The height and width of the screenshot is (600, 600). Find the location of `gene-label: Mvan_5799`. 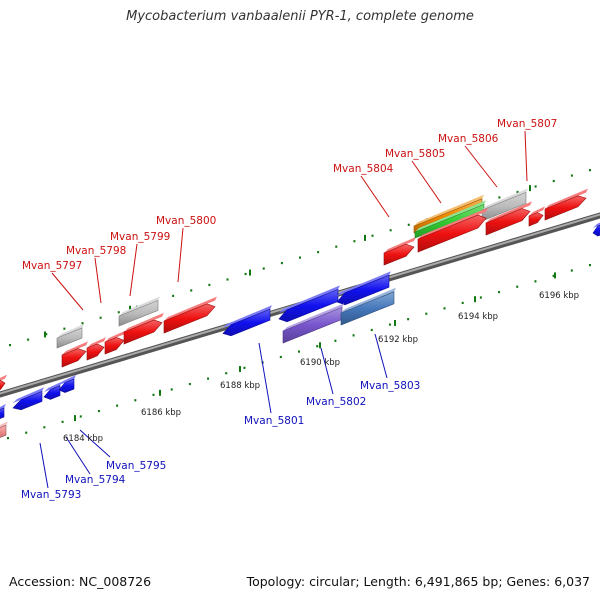

gene-label: Mvan_5799 is located at coordinates (140, 237).